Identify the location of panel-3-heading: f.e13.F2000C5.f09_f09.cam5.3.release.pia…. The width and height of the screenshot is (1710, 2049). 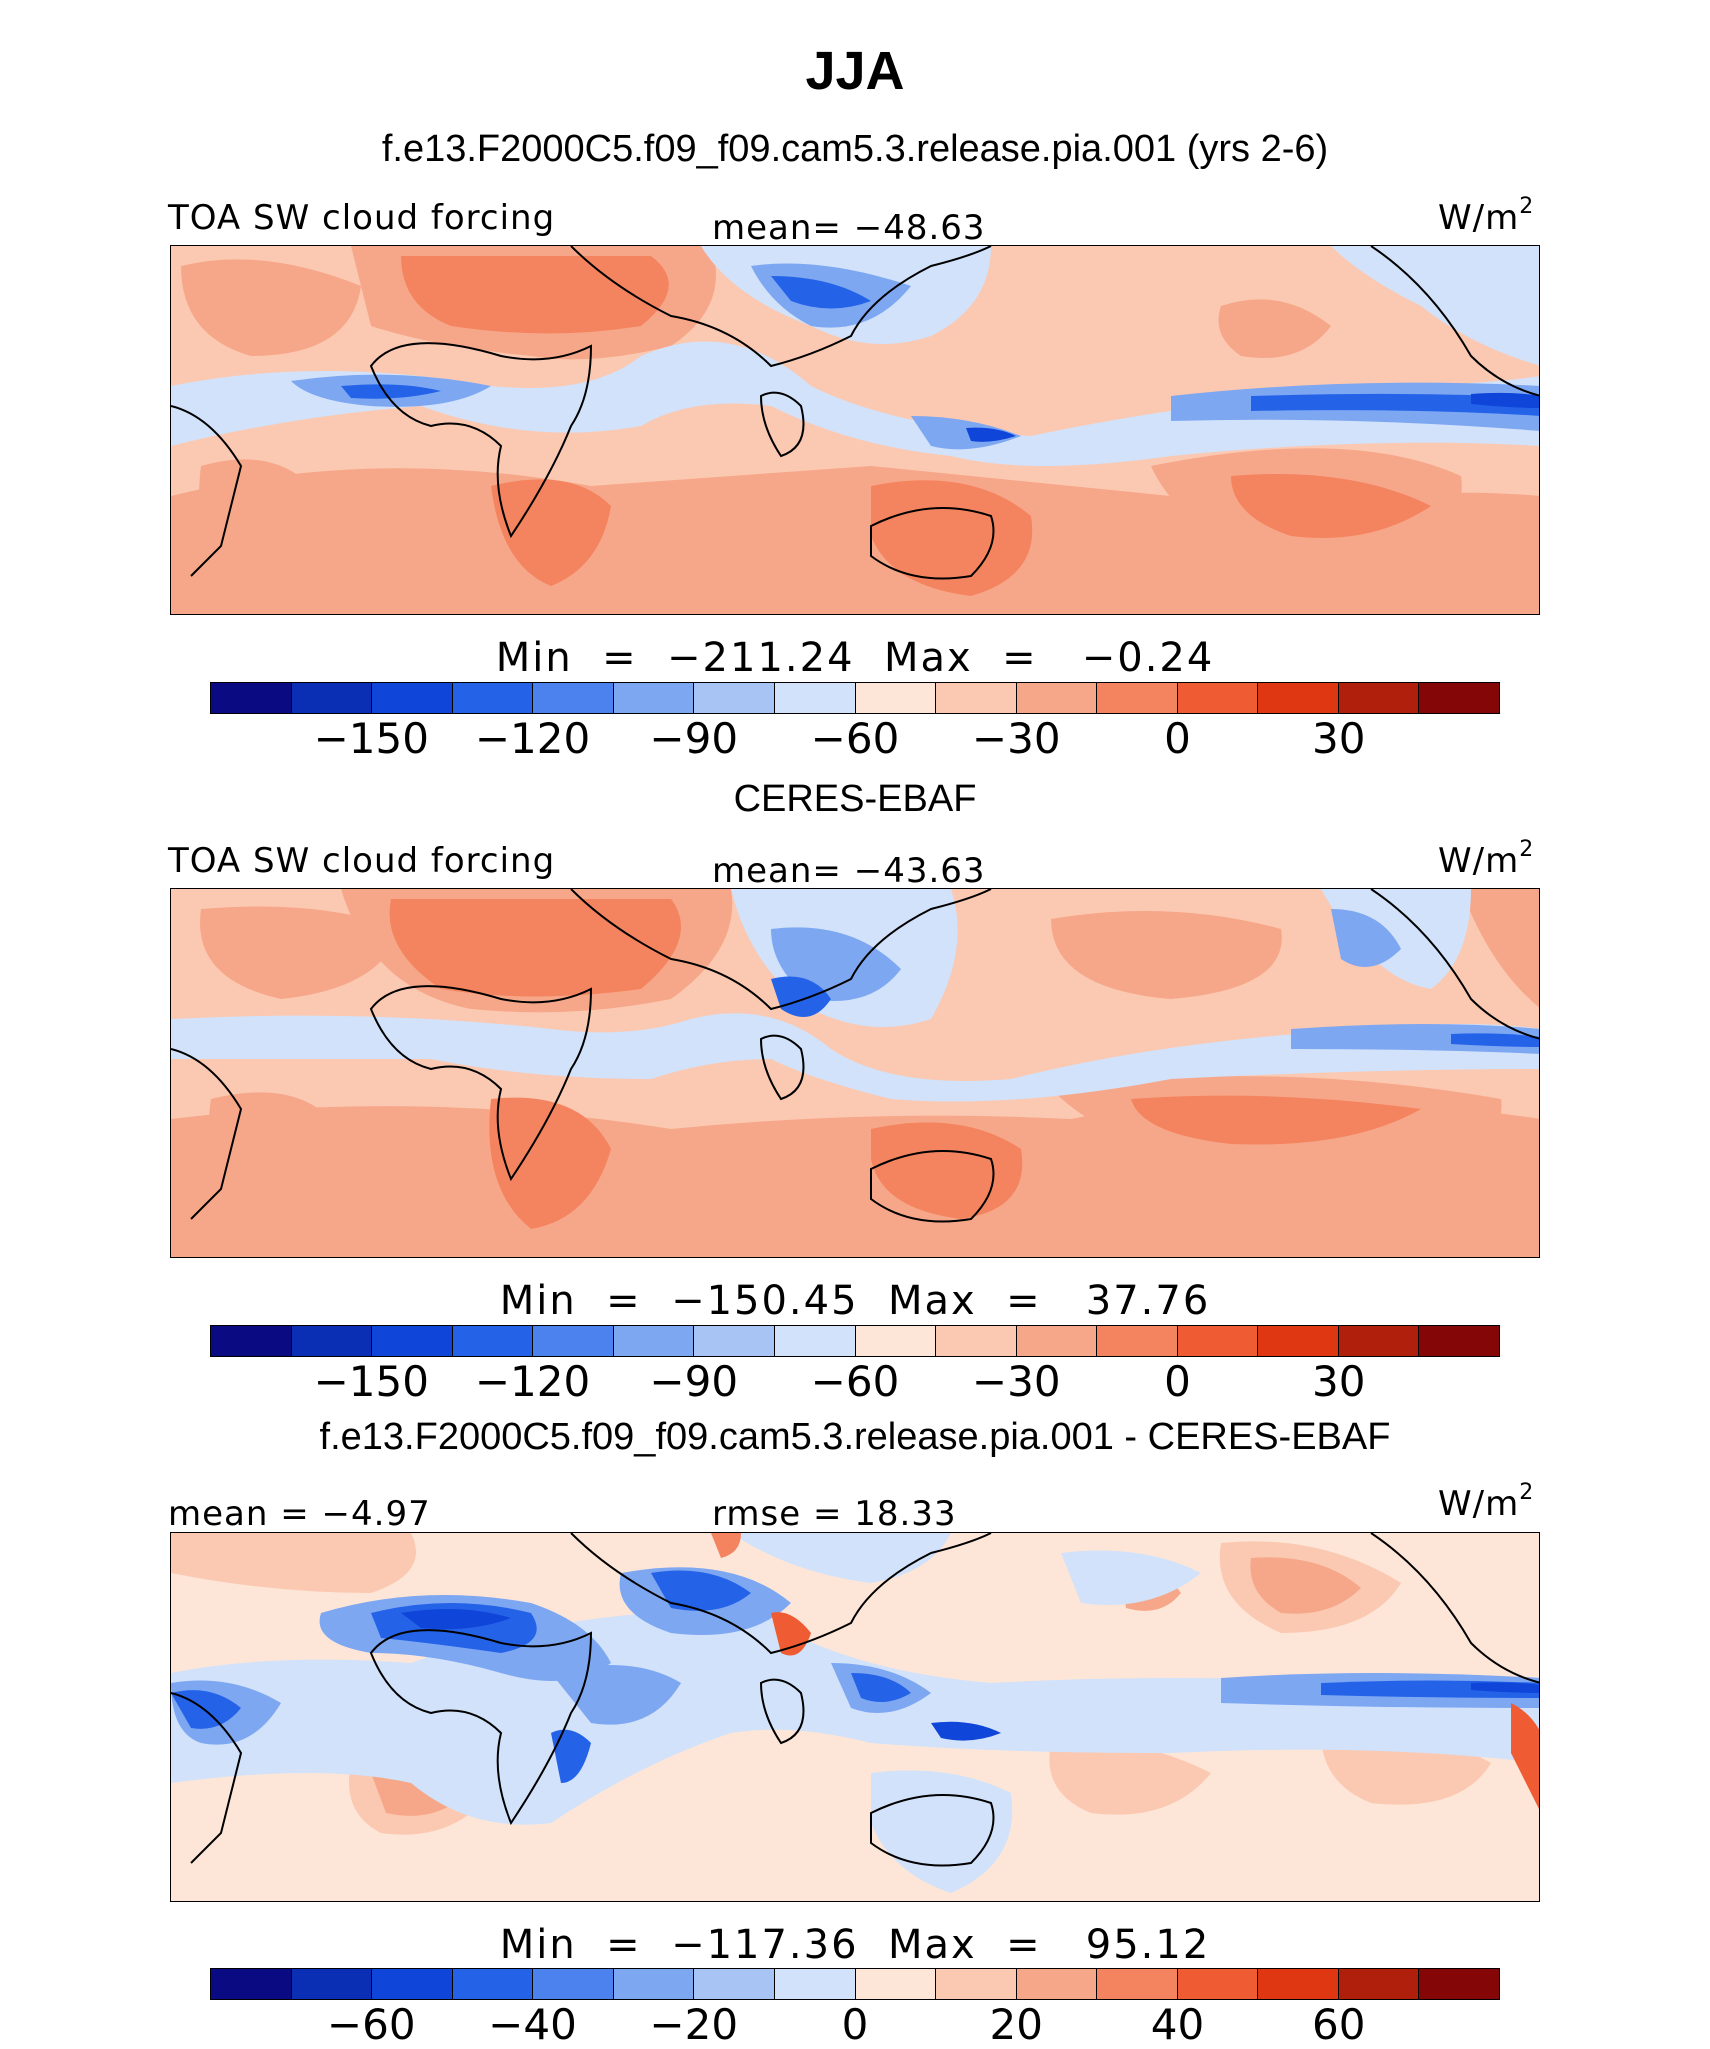
(855, 1437).